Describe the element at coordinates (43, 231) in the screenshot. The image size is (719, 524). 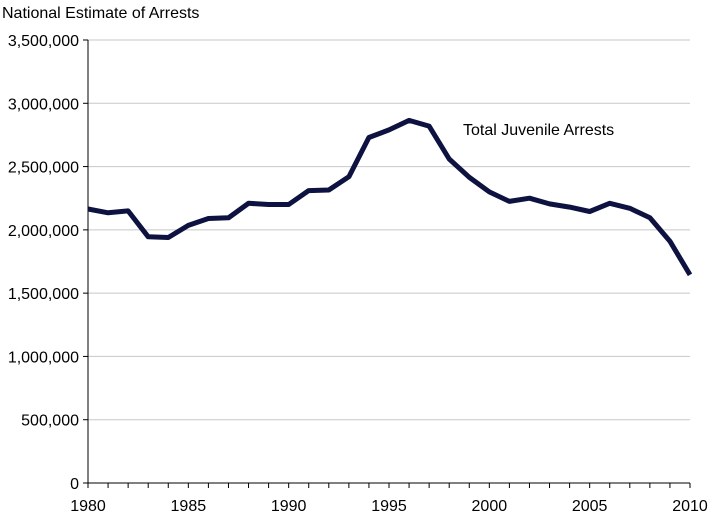
I see `y-tick-label-4: 2,000,000` at that location.